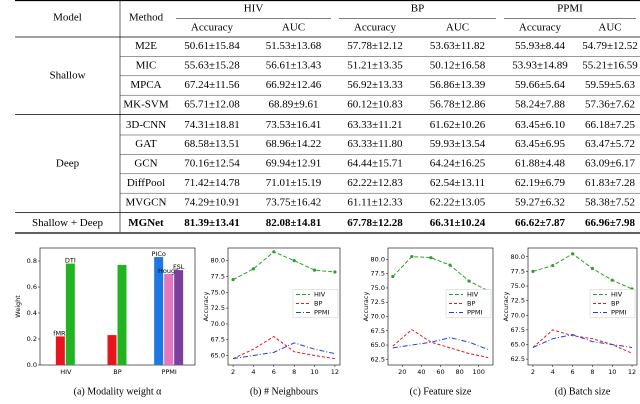 The width and height of the screenshot is (640, 404). I want to click on model-group: Shallow, so click(67, 75).